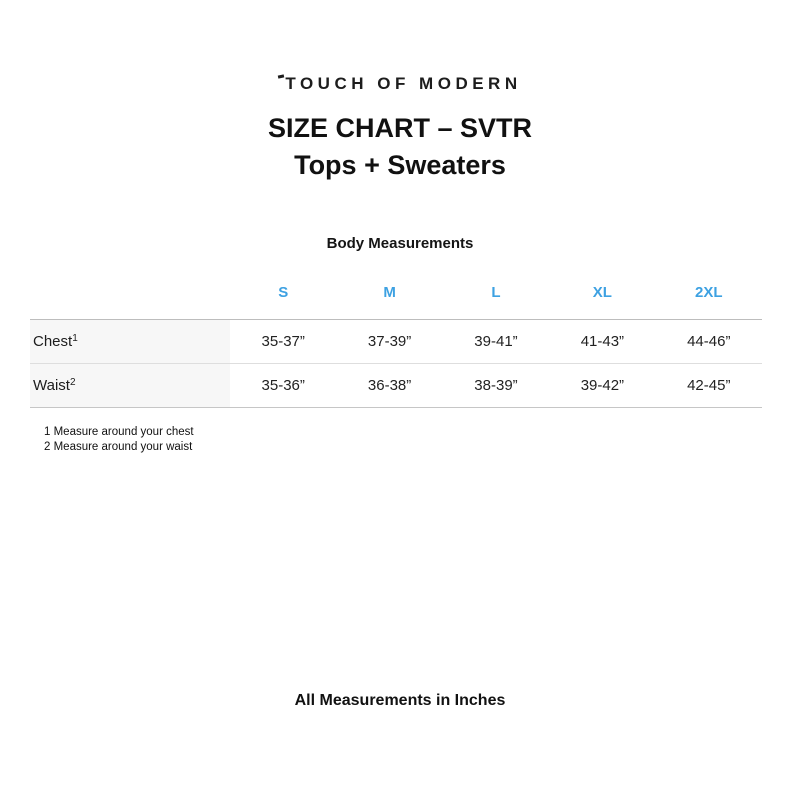  I want to click on measurement-cell: 37-39”, so click(389, 340).